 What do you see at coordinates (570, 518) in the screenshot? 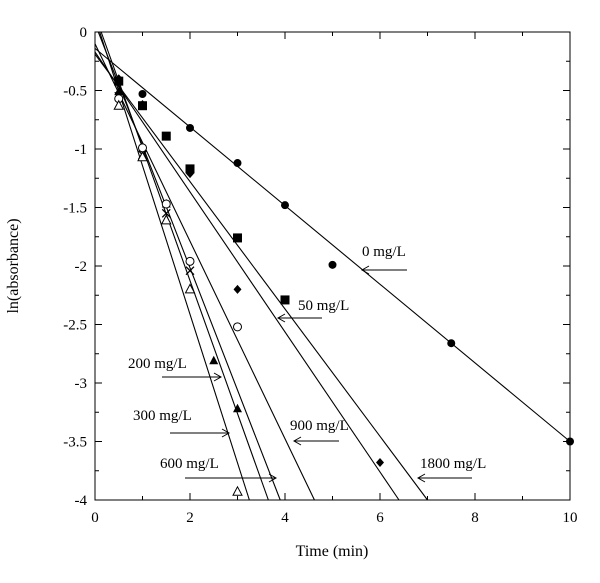
I see `x-tick-label: 10` at bounding box center [570, 518].